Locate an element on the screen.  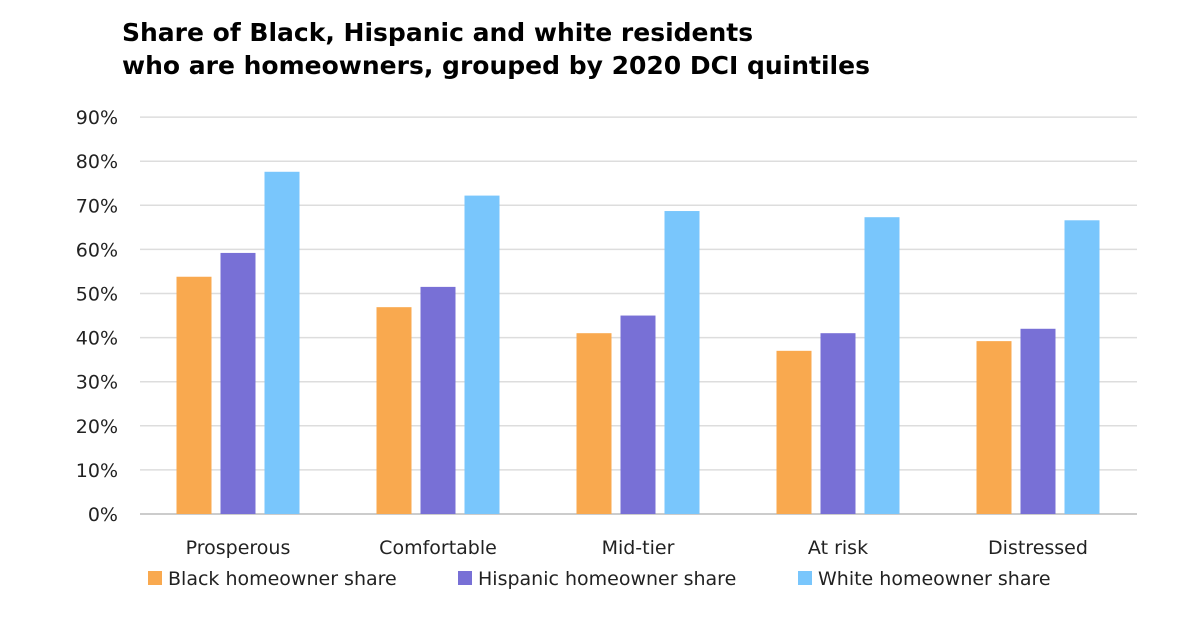
y-tick-label: 60% is located at coordinates (97, 250).